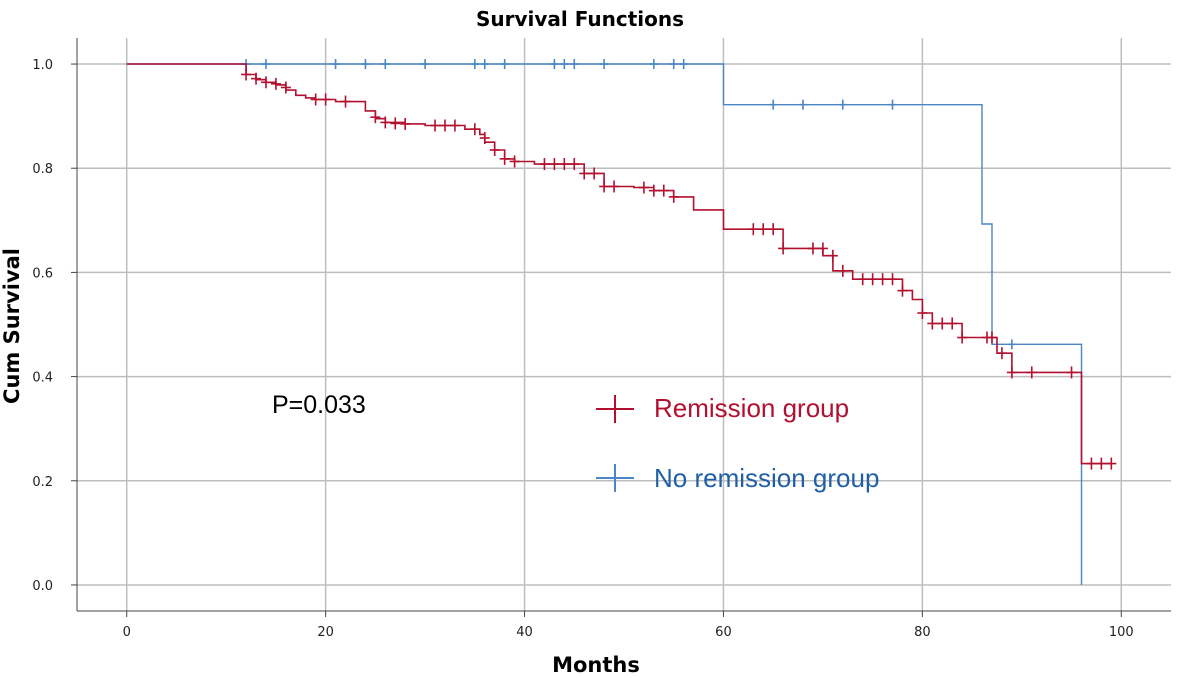 The width and height of the screenshot is (1181, 678). Describe the element at coordinates (1121, 632) in the screenshot. I see `x-tick-label-5: 100` at that location.